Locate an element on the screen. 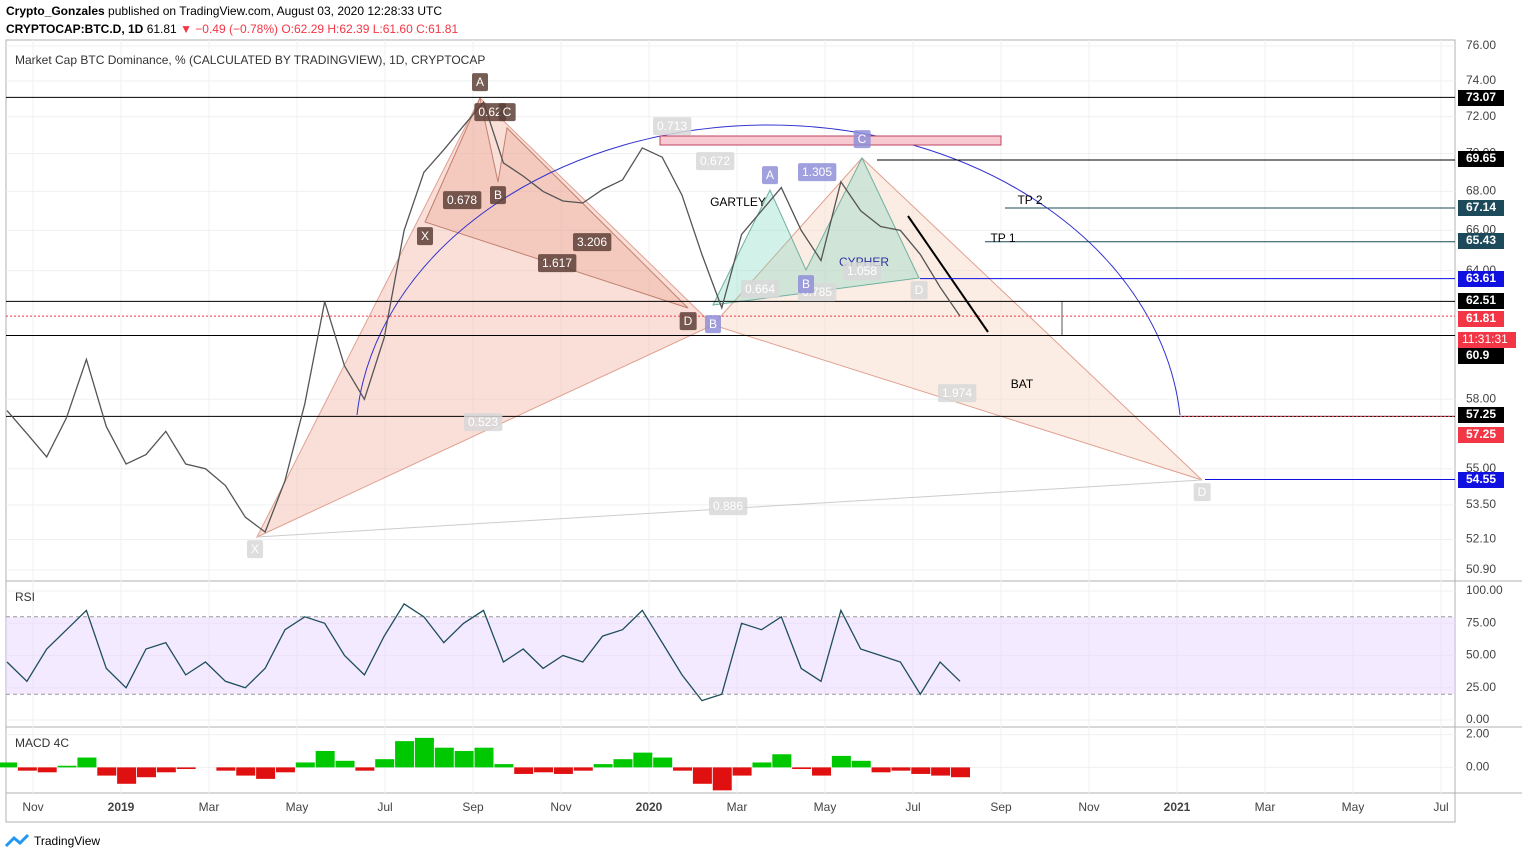  pattern-label: A is located at coordinates (770, 175).